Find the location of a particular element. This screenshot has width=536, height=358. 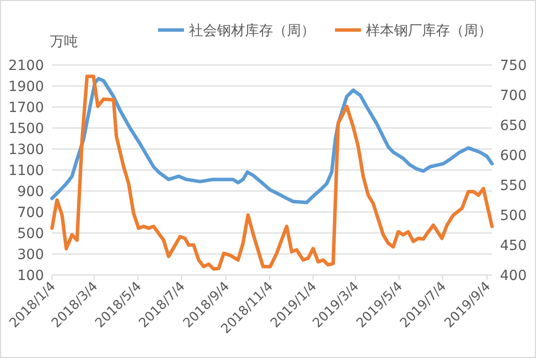

y-tick-label: 1700 is located at coordinates (26, 108).